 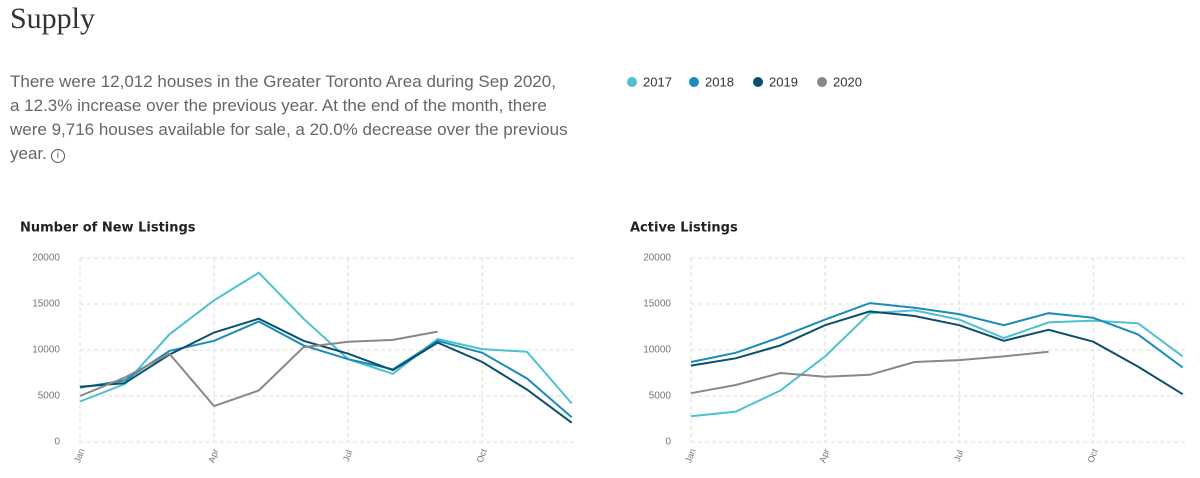 What do you see at coordinates (108, 228) in the screenshot?
I see `chart-title: Number of New Listings` at bounding box center [108, 228].